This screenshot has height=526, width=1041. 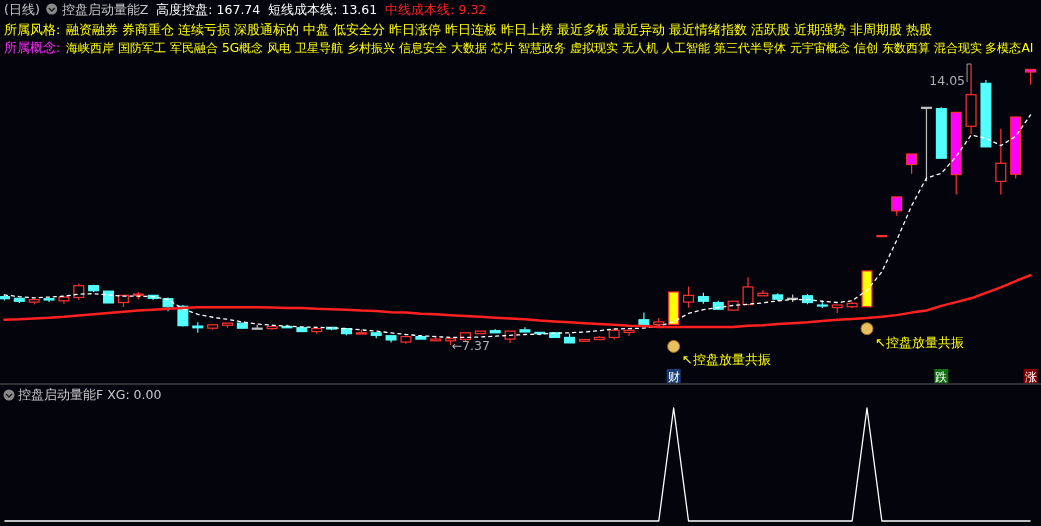 What do you see at coordinates (947, 80) in the screenshot?
I see `annotation: 14.05` at bounding box center [947, 80].